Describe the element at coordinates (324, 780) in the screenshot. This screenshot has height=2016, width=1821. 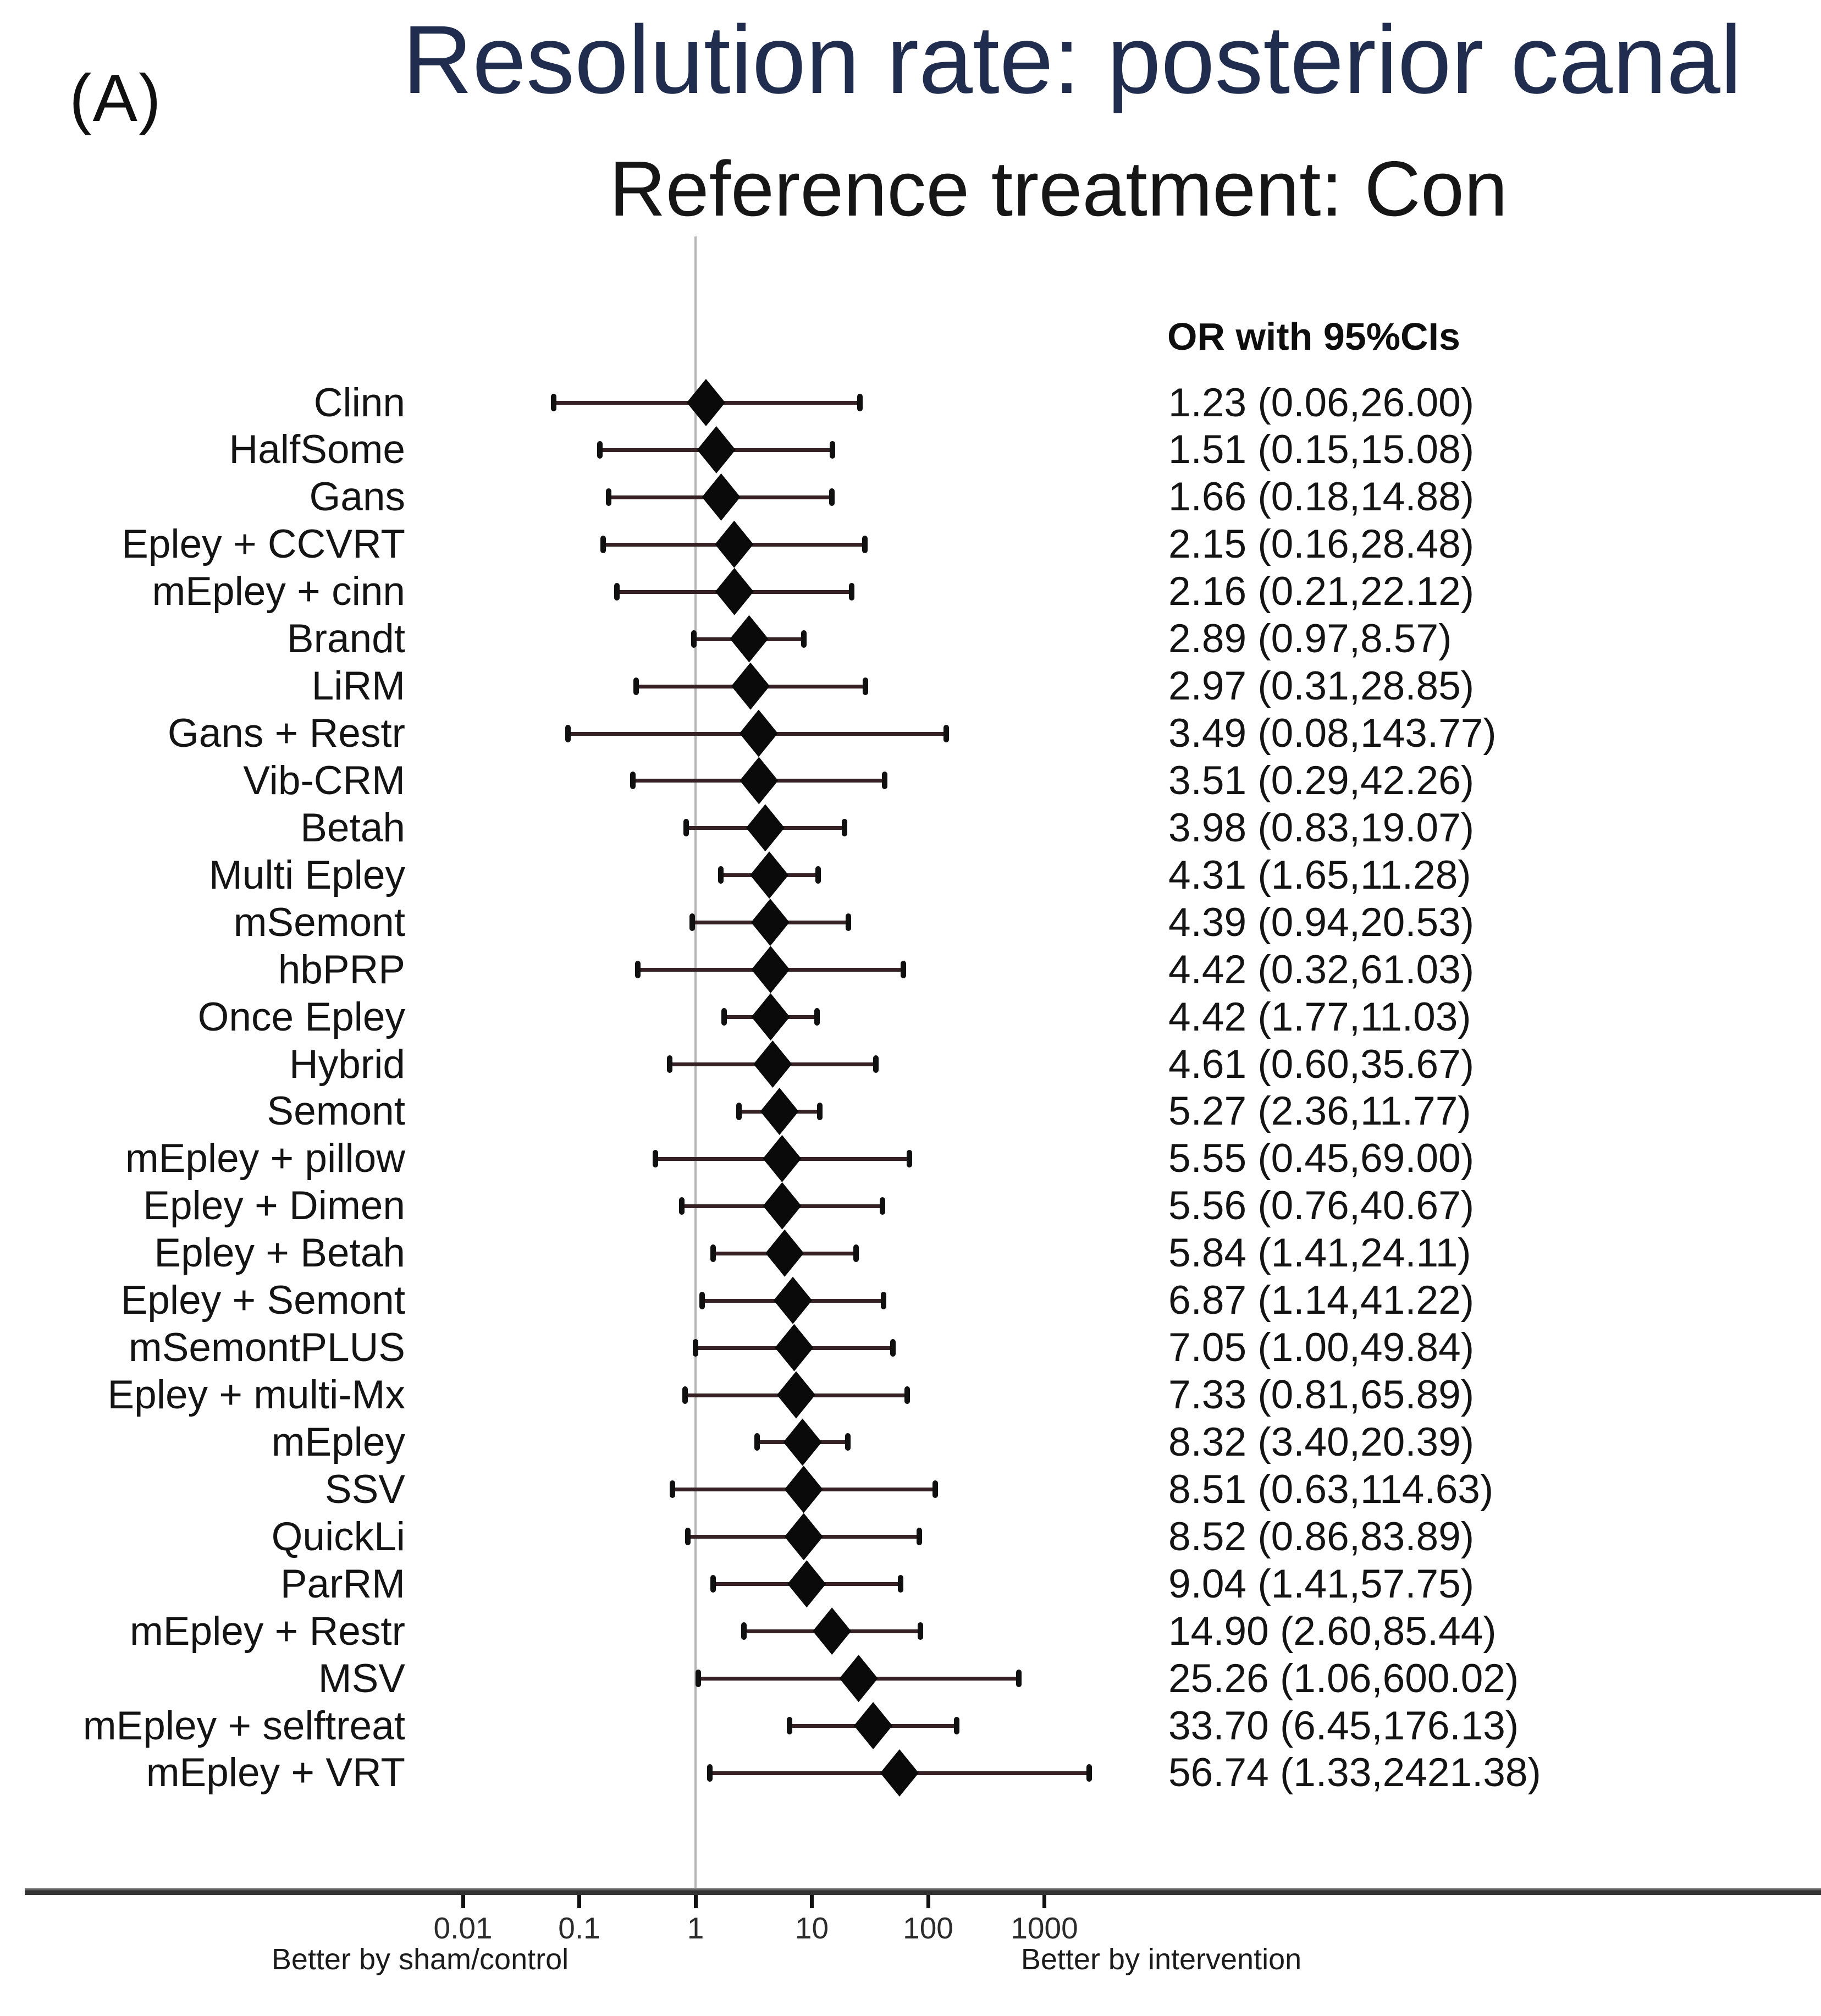
I see `treatment-label: Vib-CRM` at that location.